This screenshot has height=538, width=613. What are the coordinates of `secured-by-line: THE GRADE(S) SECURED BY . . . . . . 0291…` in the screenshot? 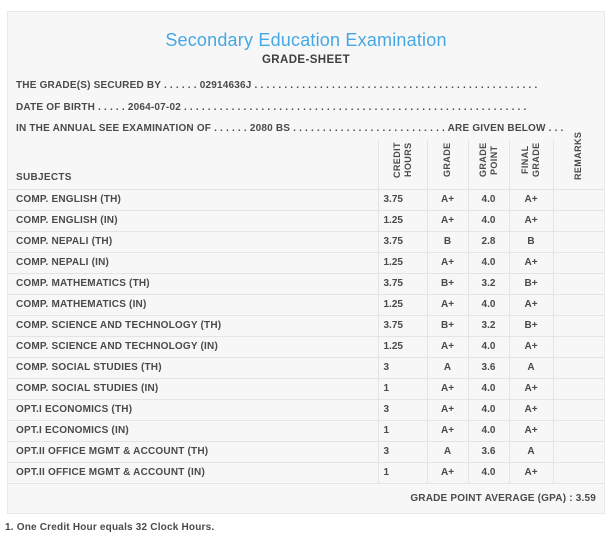 It's located at (277, 85).